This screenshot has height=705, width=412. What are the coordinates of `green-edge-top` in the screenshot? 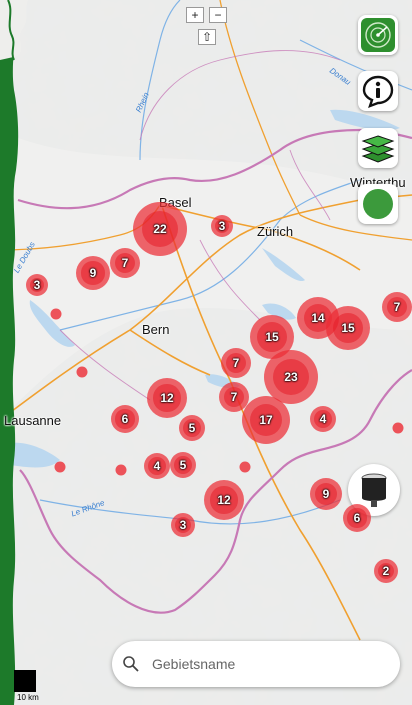 It's located at (14, 30).